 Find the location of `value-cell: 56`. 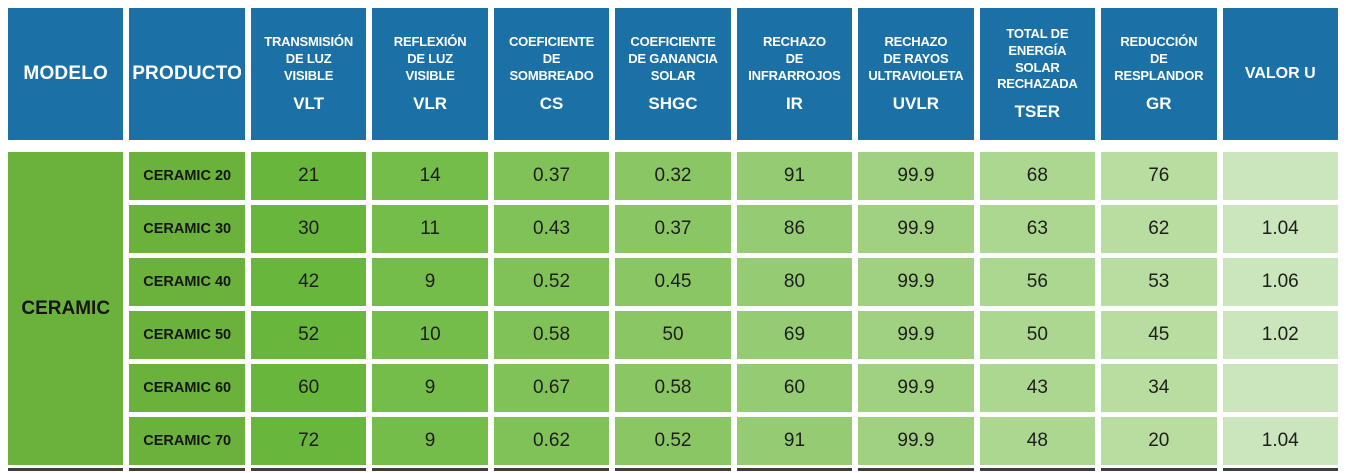

value-cell: 56 is located at coordinates (1037, 282).